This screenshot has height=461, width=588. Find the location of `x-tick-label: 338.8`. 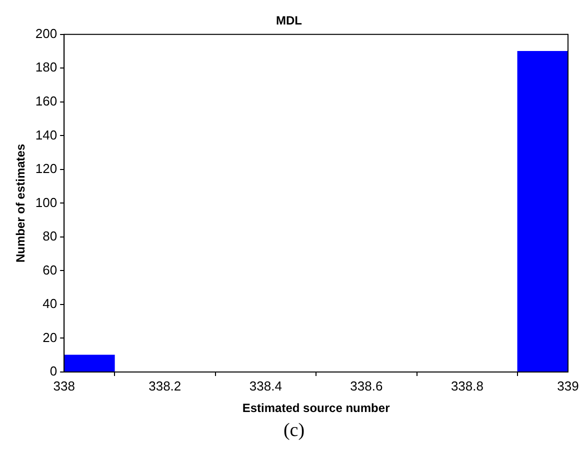

x-tick-label: 338.8 is located at coordinates (467, 386).